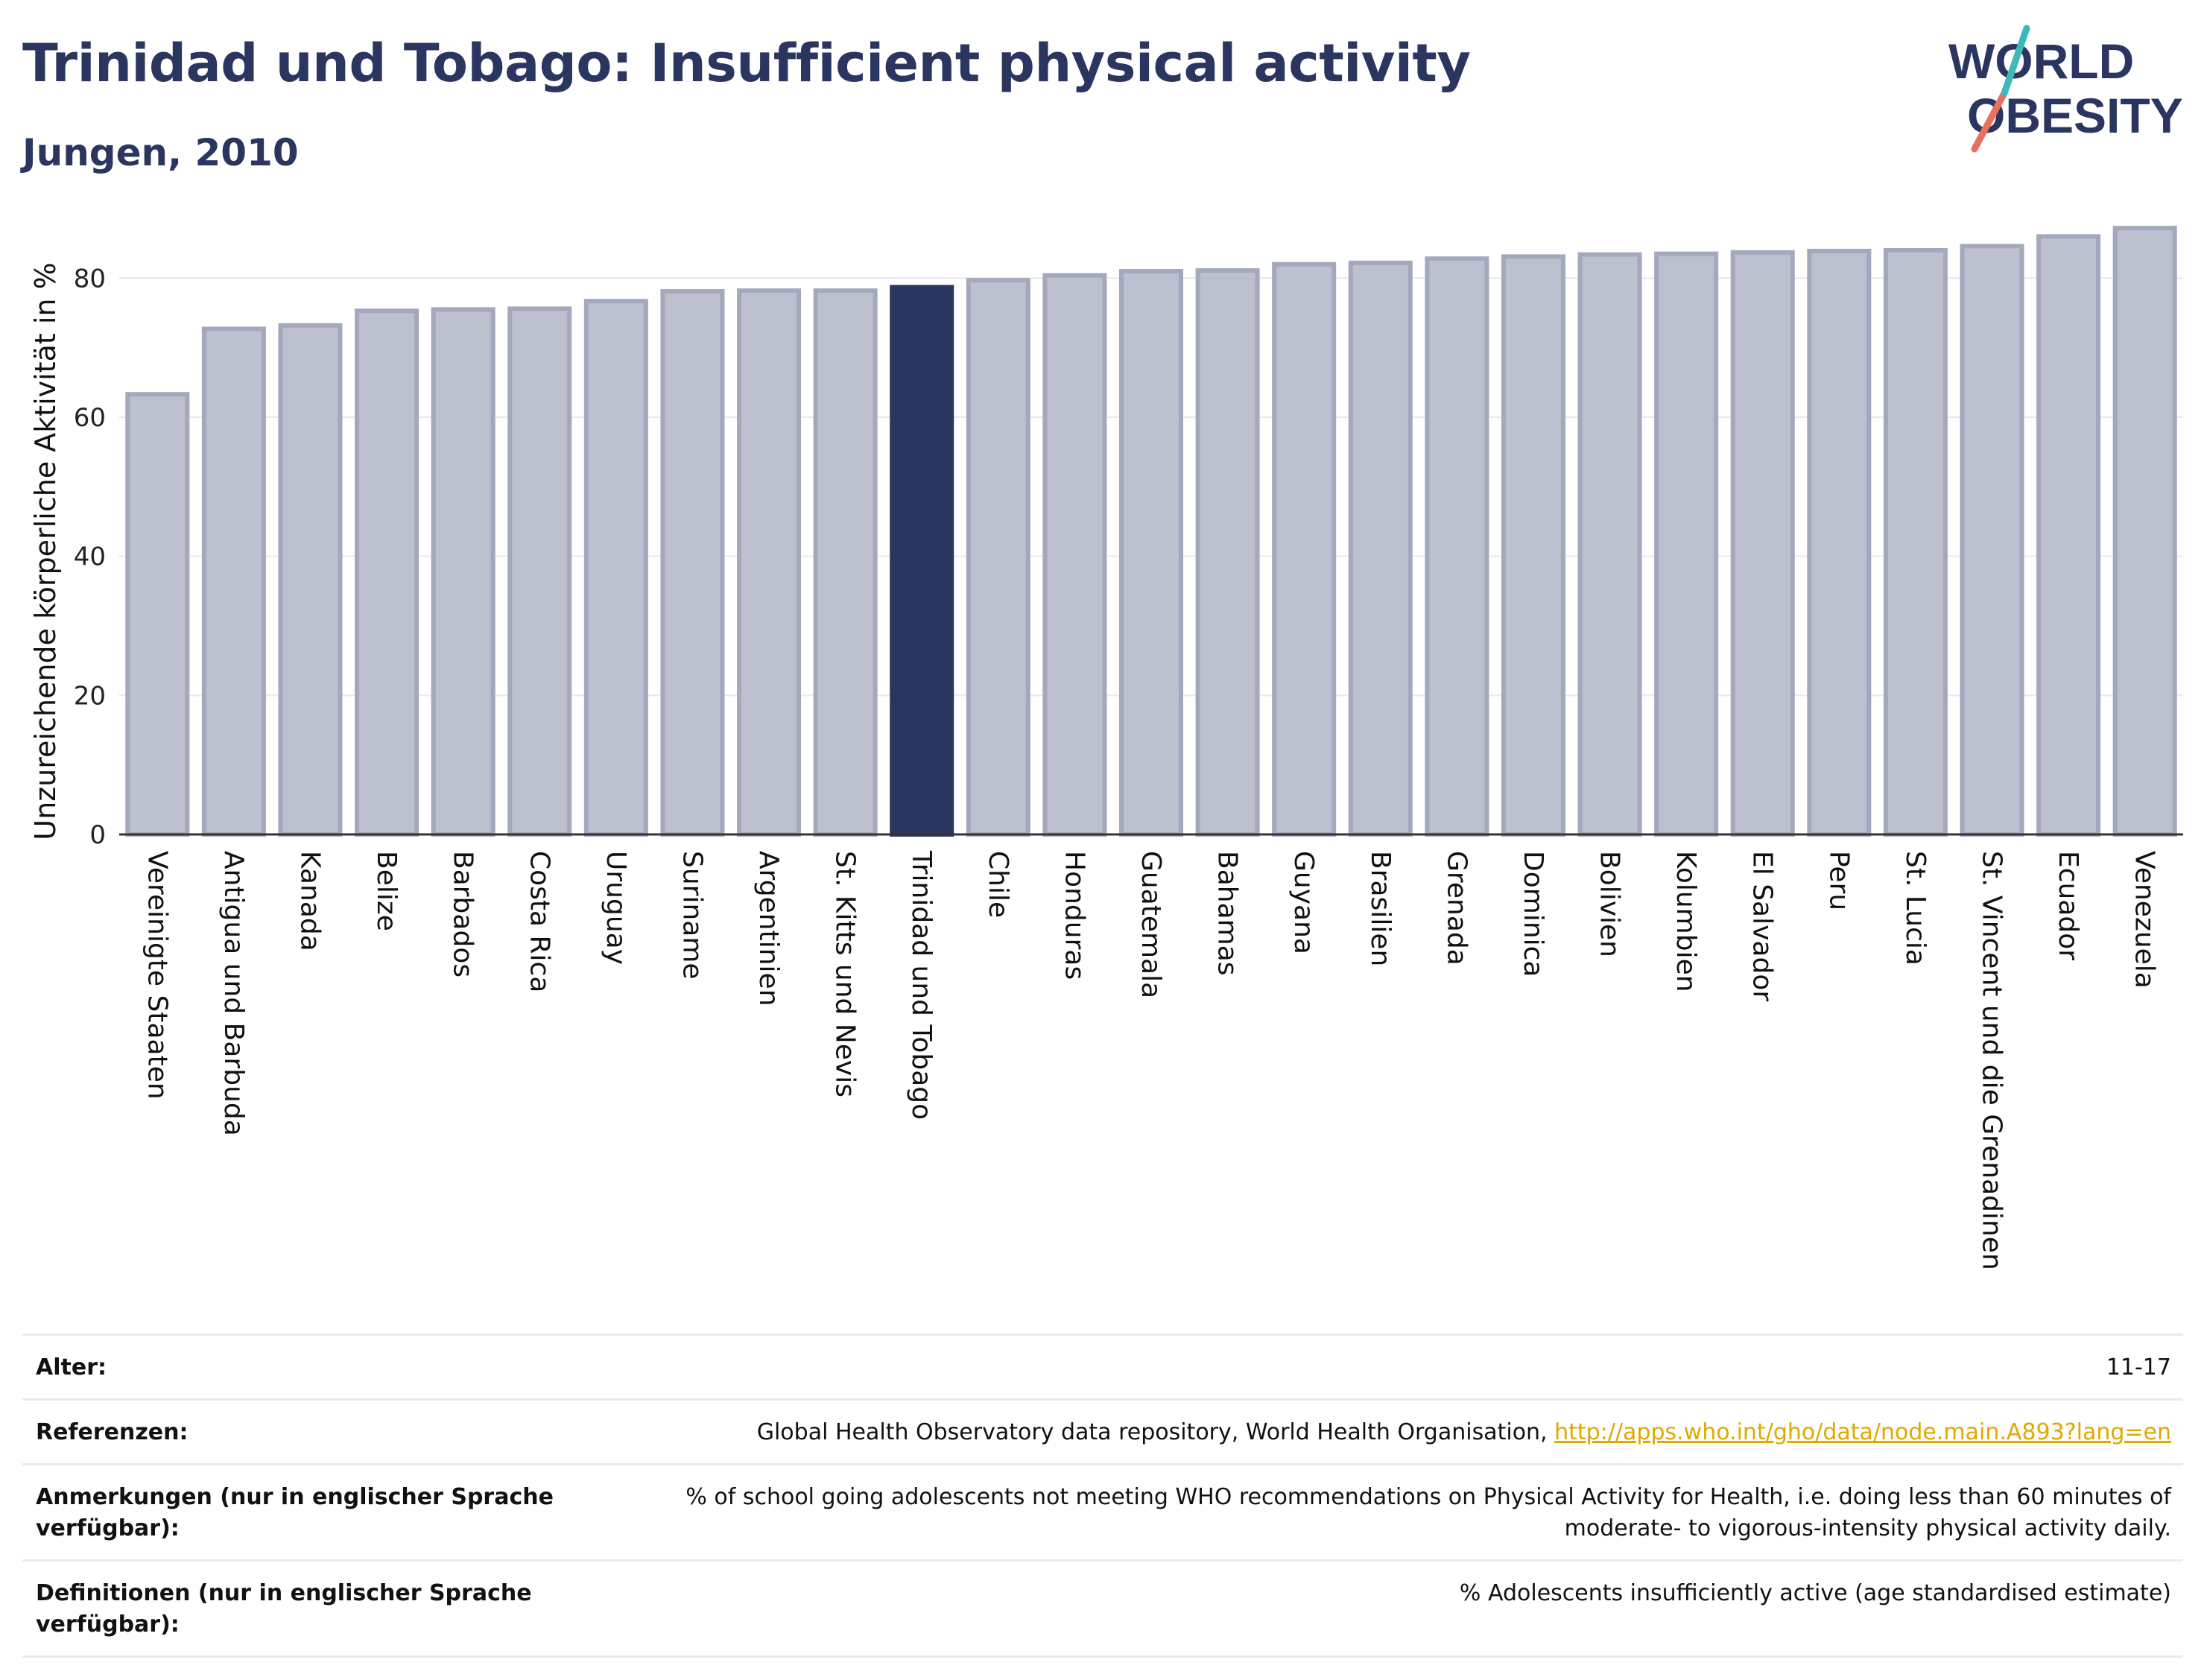  I want to click on y-tick-label: 80, so click(90, 279).